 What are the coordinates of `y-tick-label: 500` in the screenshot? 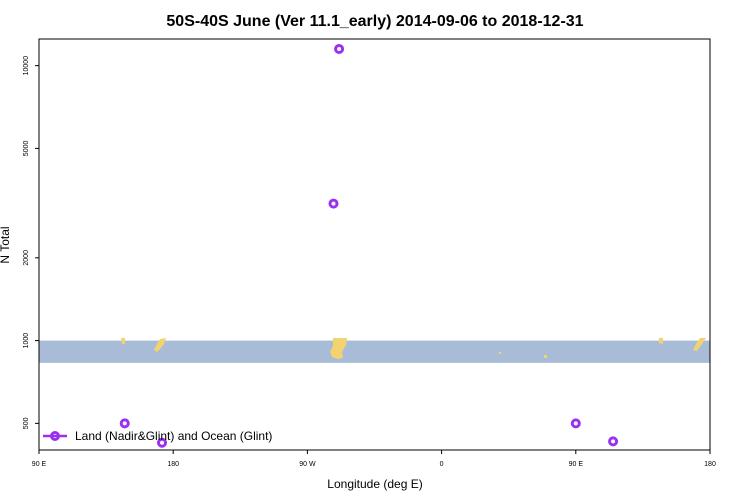 It's located at (26, 423).